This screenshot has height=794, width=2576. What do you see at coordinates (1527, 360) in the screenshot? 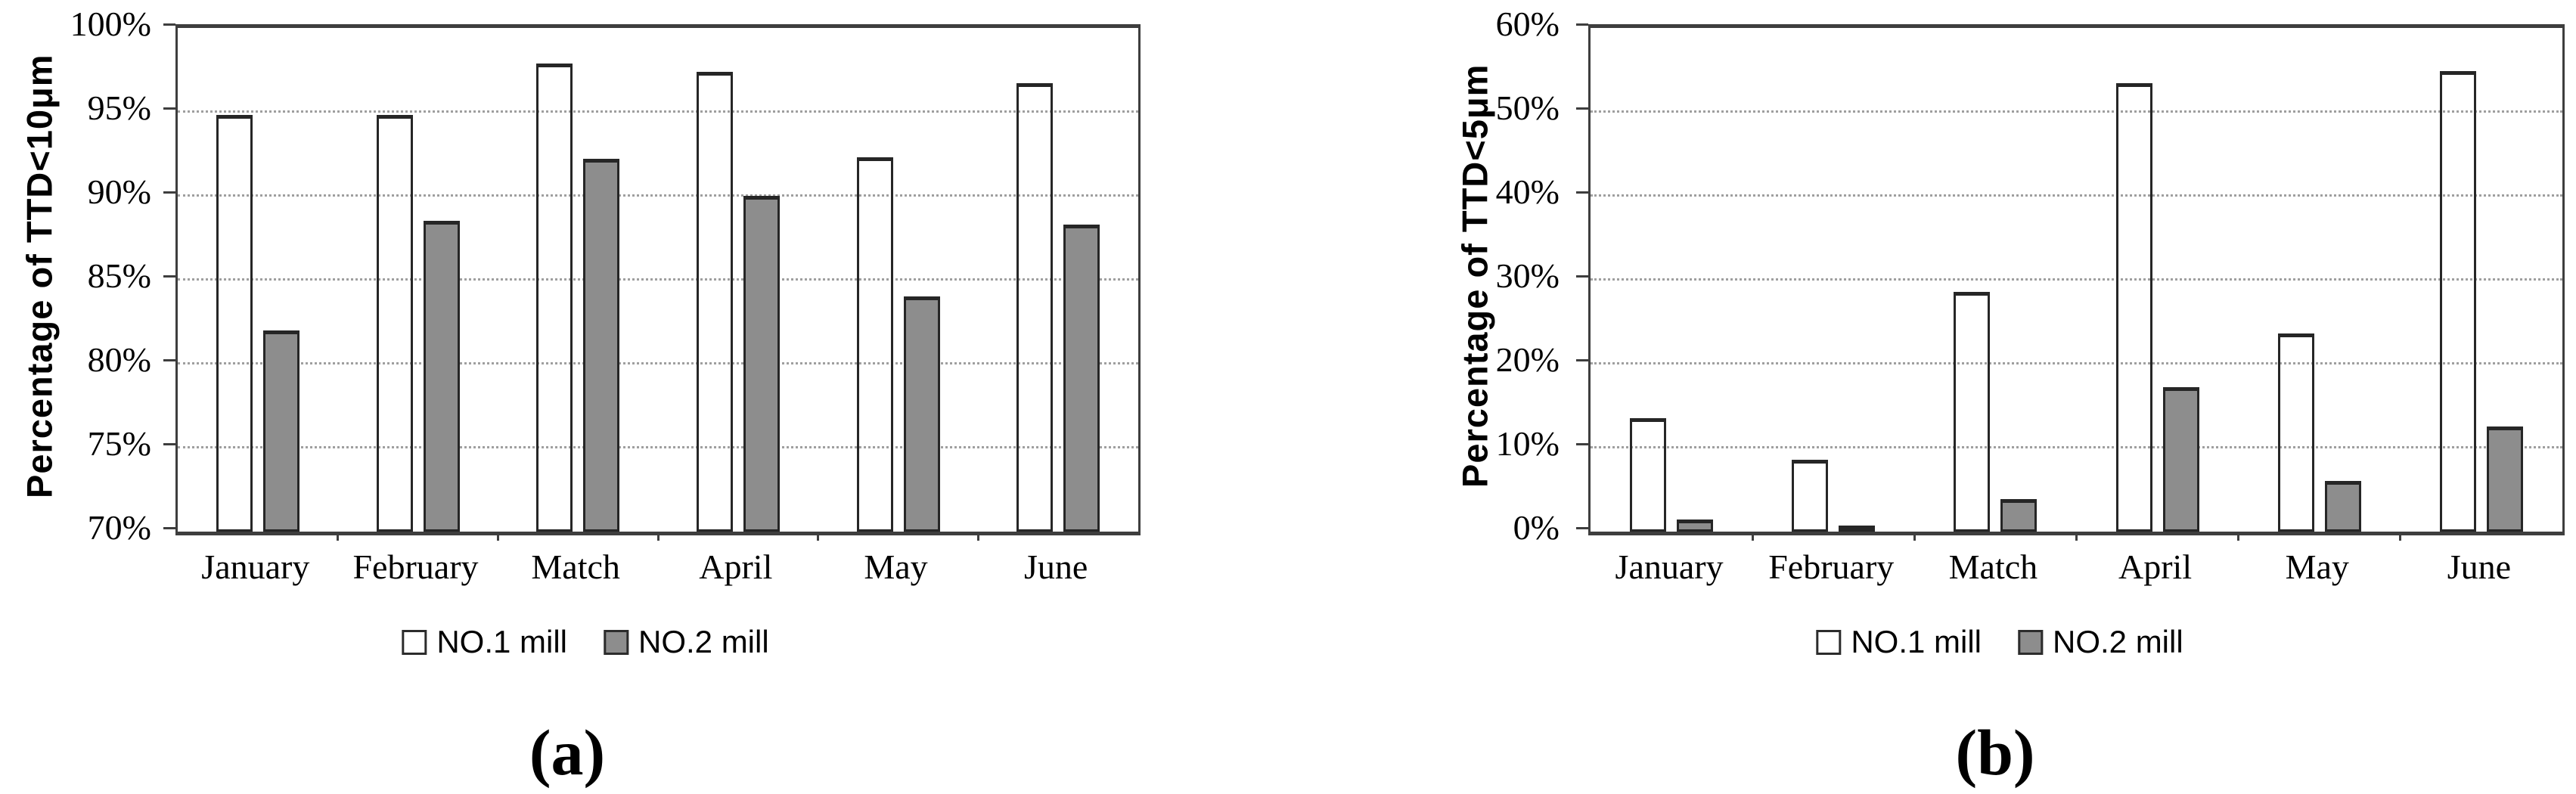
I see `y-tick-label: 20%` at bounding box center [1527, 360].